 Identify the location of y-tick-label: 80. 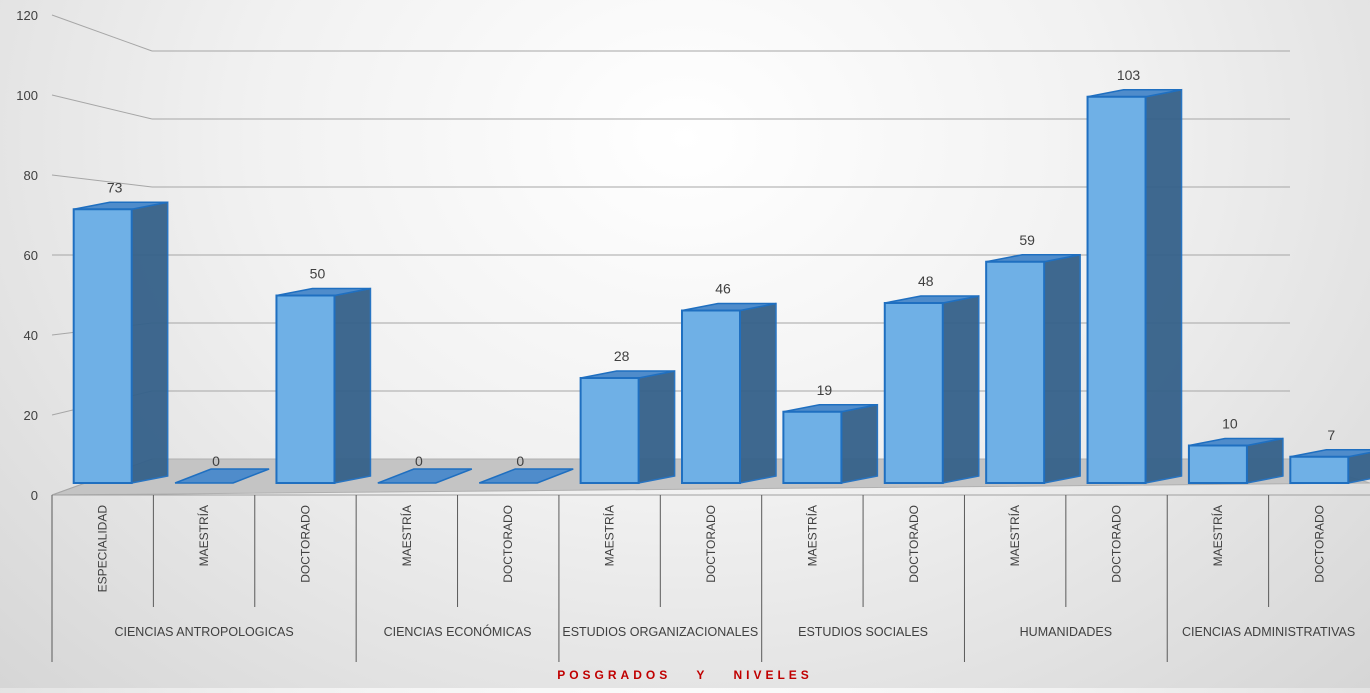
(31, 175).